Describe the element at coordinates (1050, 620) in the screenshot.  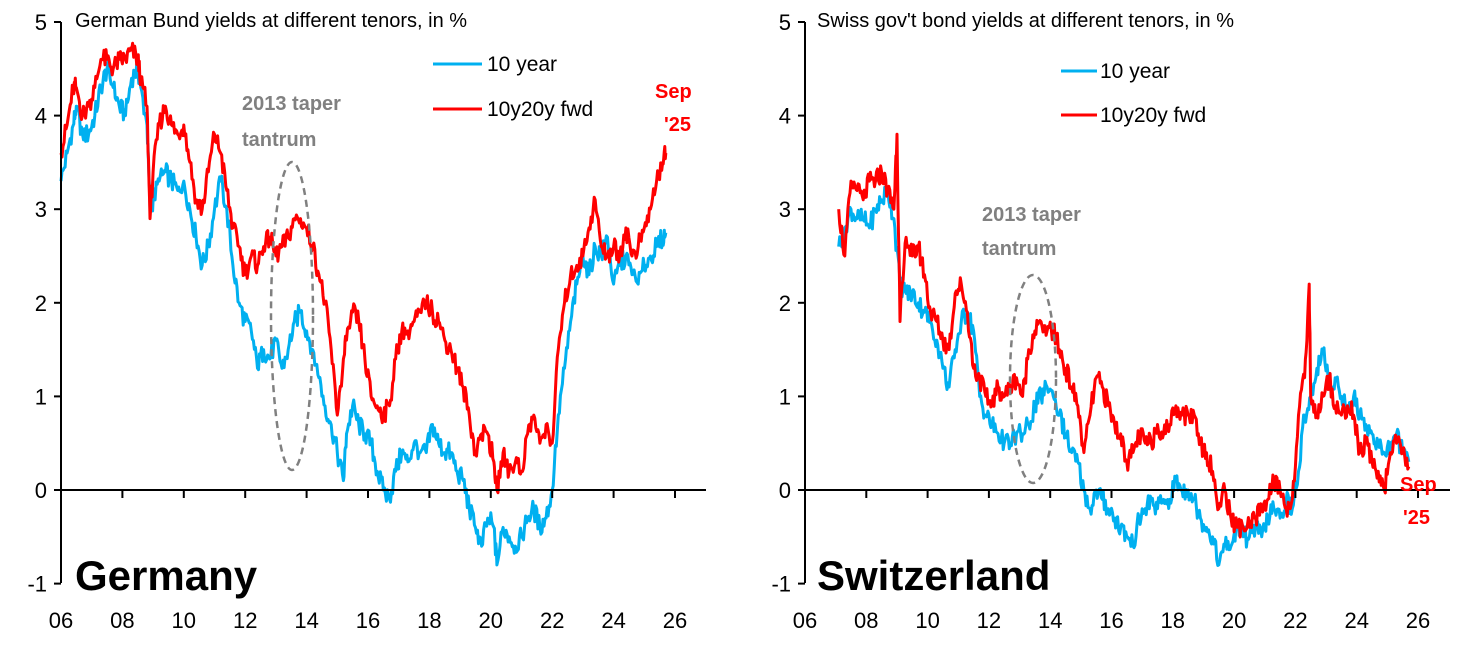
I see `switzerland-x-tick-label: 14` at that location.